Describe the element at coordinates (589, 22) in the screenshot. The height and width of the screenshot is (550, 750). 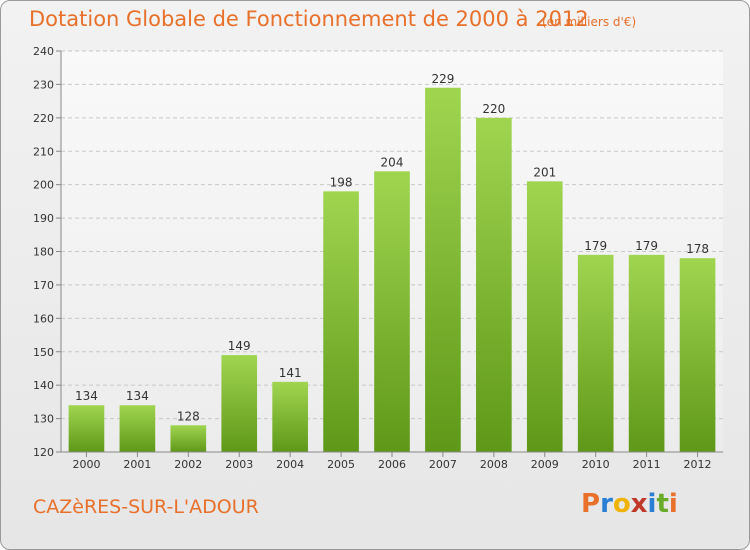
I see `chart-unit: (en milliers d'€)` at that location.